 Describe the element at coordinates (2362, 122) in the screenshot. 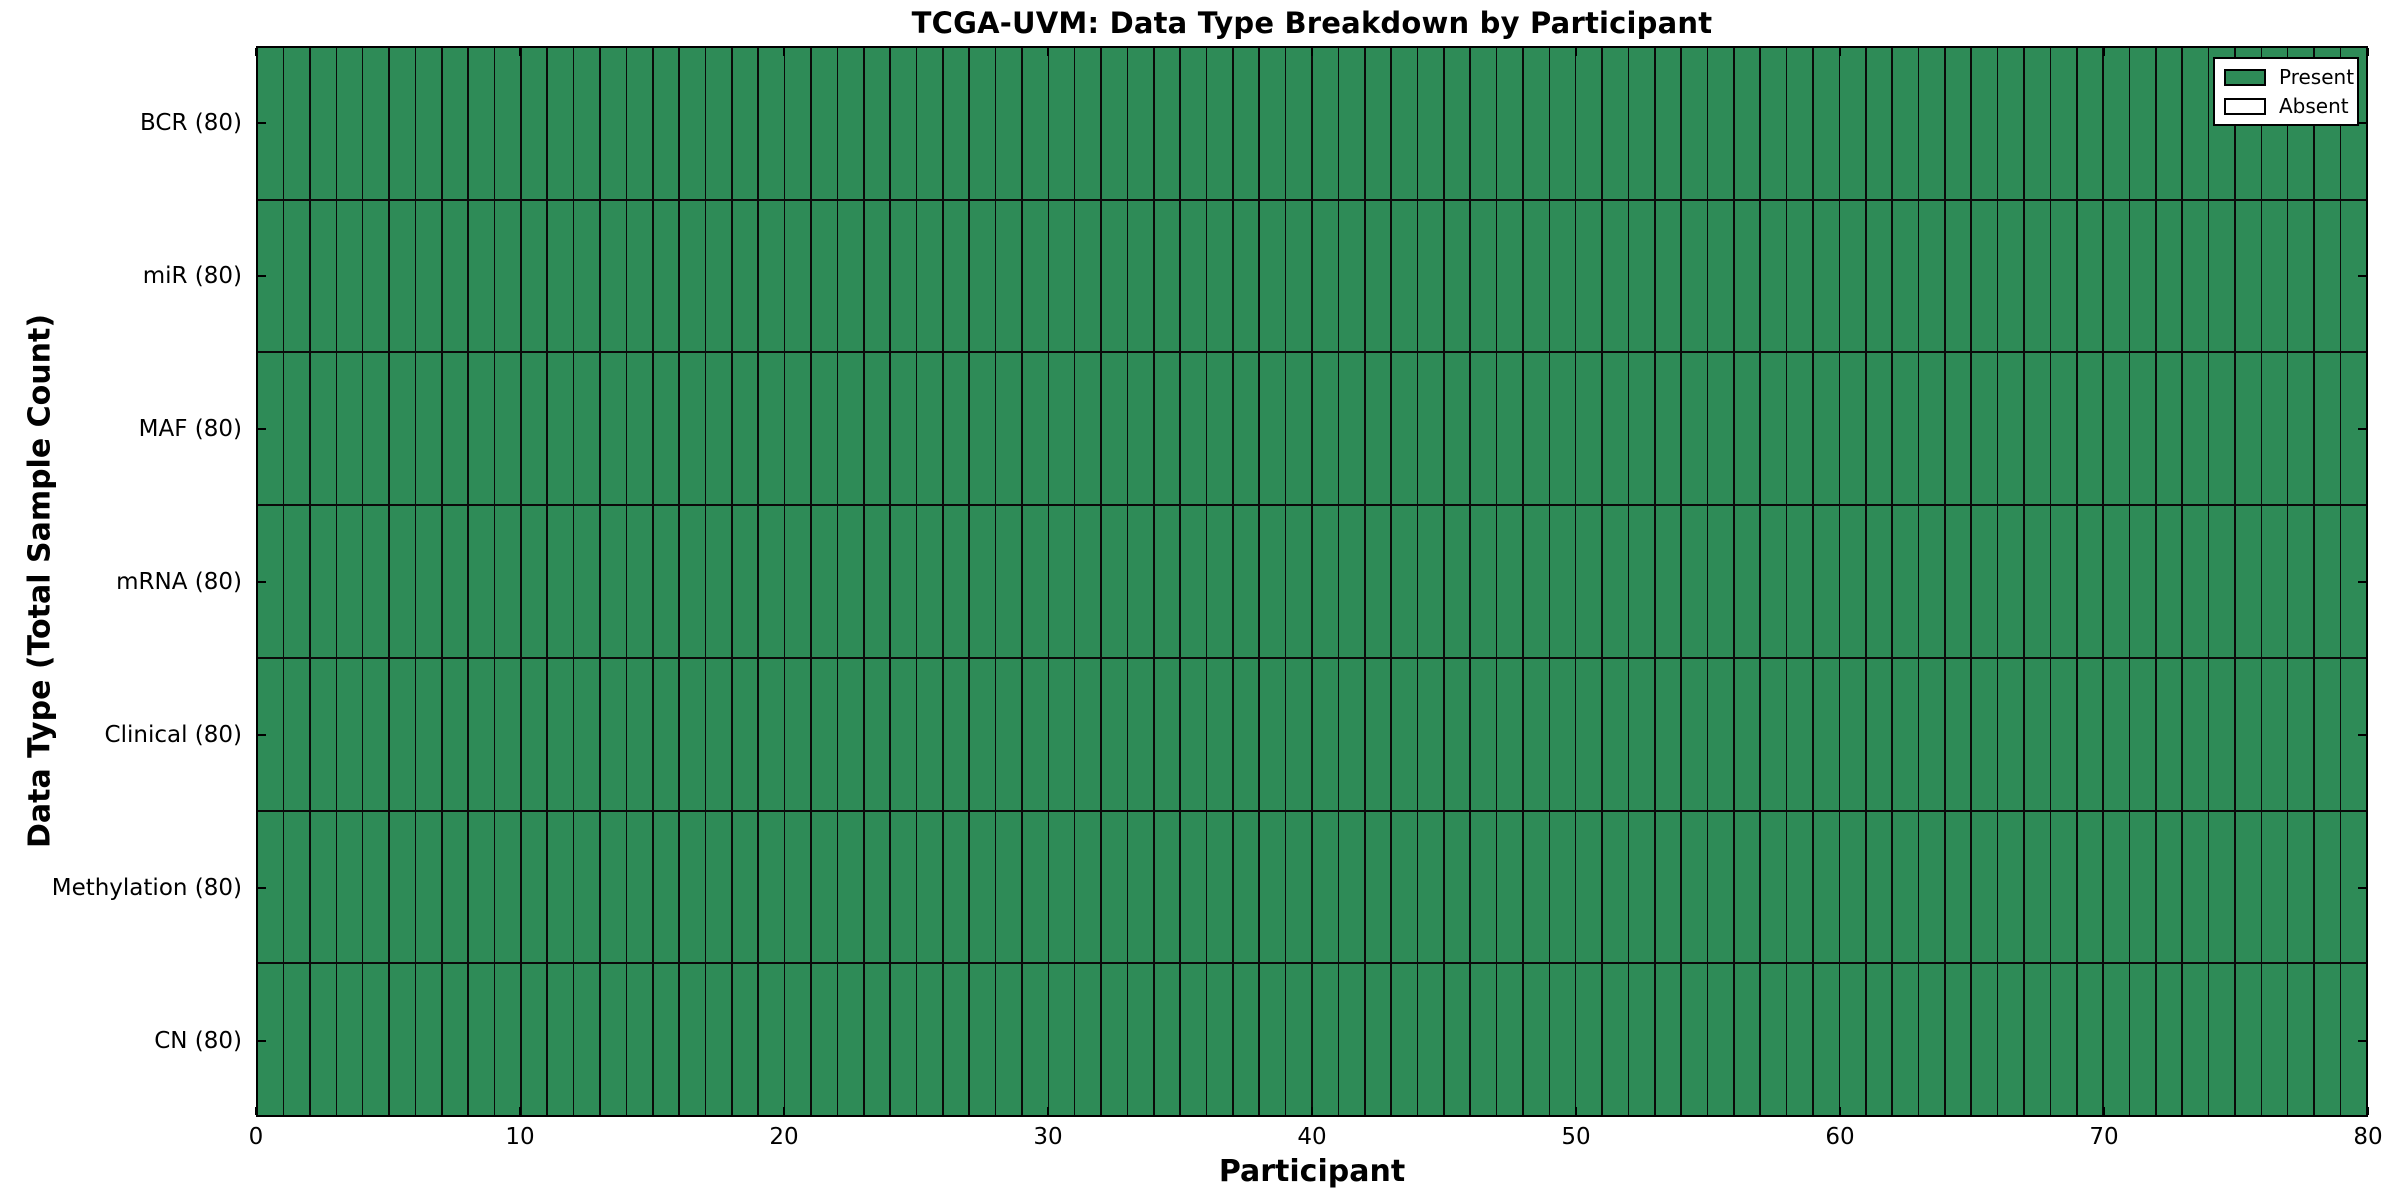

I see `y-tick-mark-right` at that location.